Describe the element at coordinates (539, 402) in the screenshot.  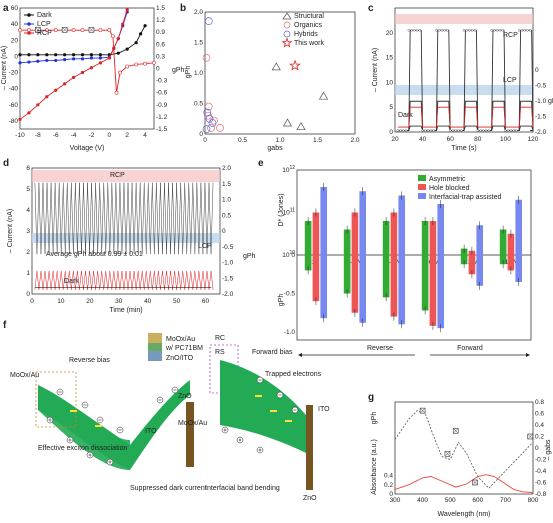
I see `g-y2tick: 0.8` at that location.